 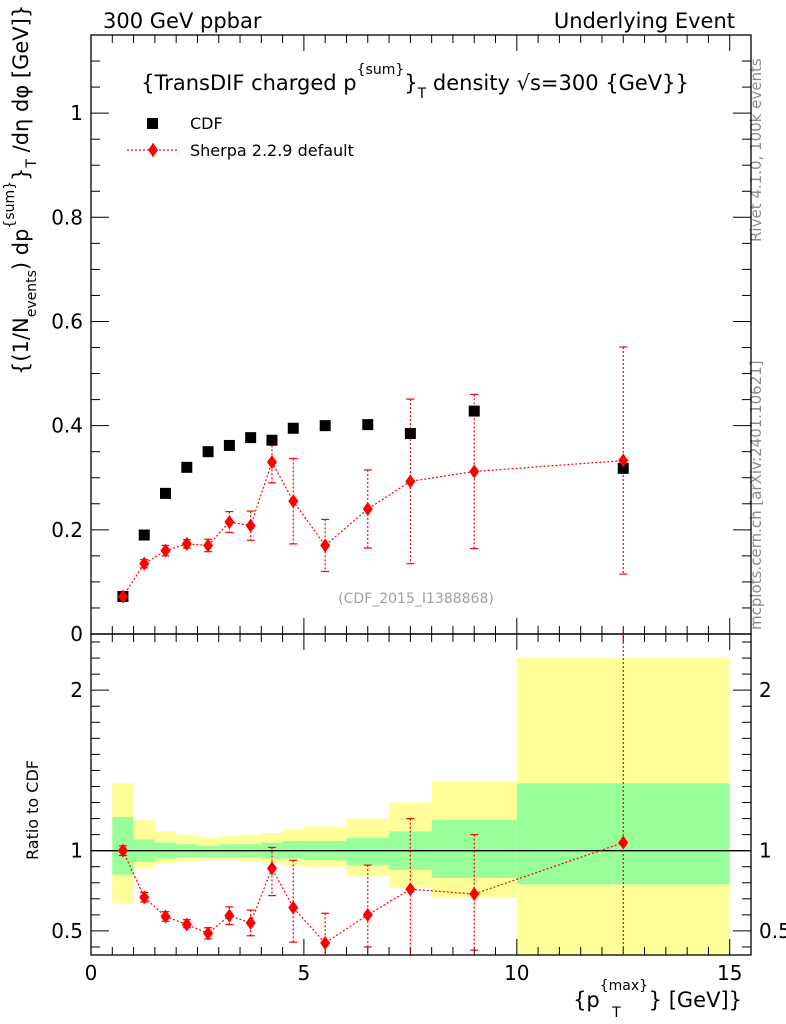 I want to click on x-tick-label-0: 0, so click(x=91, y=973).